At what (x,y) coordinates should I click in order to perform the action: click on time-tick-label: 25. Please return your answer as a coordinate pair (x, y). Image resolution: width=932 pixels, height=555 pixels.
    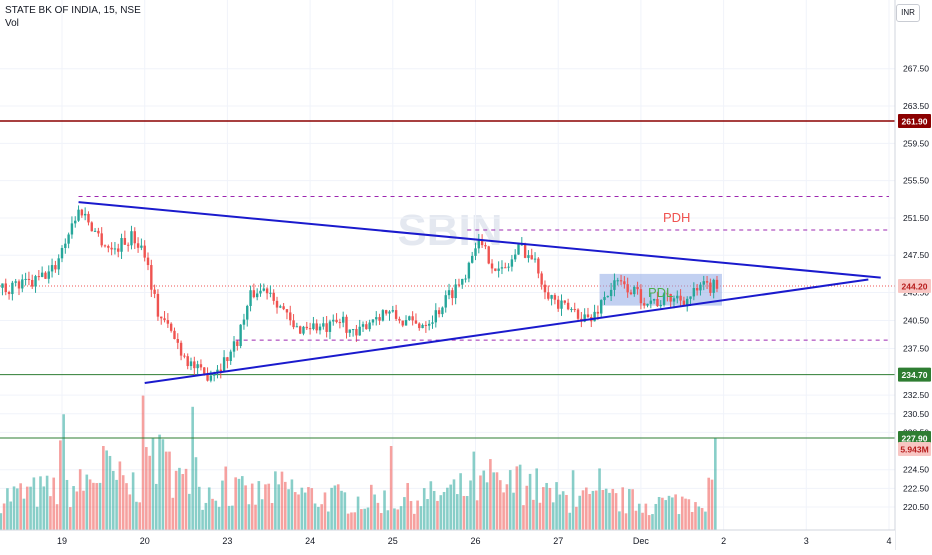
    Looking at the image, I should click on (393, 541).